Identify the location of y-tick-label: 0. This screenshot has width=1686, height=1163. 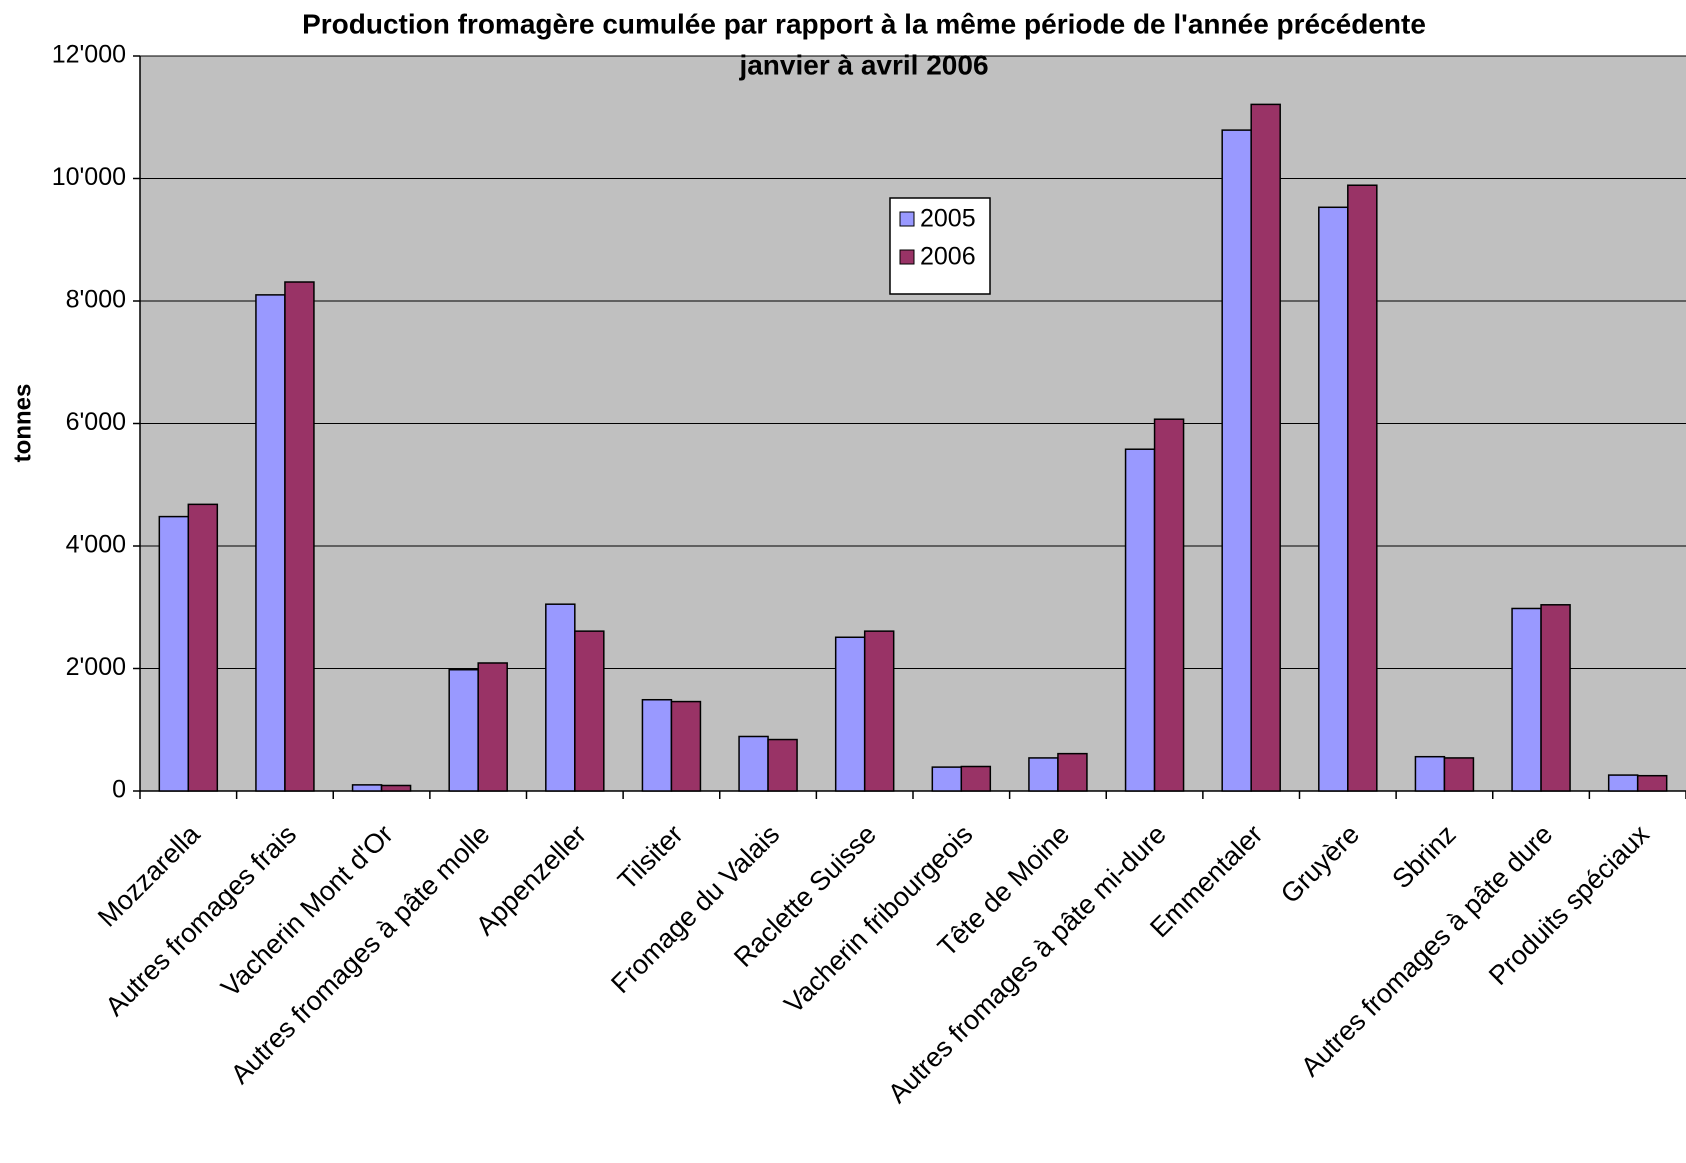
(119, 790).